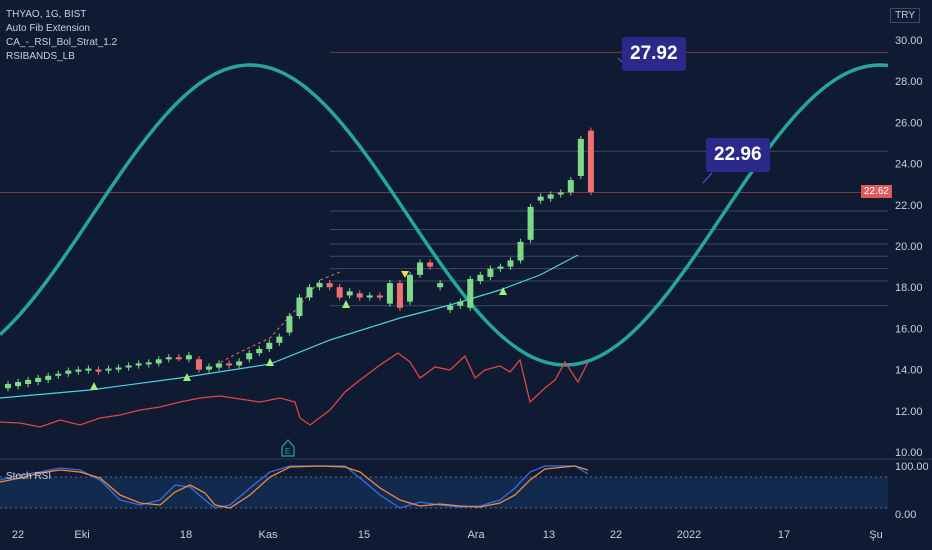 Image resolution: width=932 pixels, height=550 pixels. I want to click on price-axis-label: 18.00, so click(909, 288).